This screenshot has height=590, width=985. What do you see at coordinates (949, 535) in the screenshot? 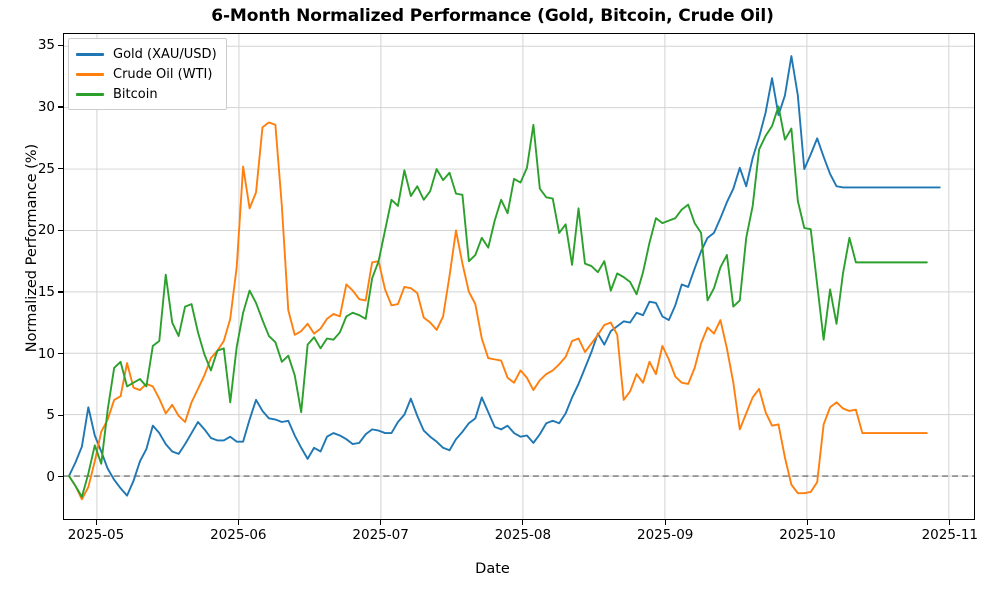
I see `x-tick-label: 2025-11` at bounding box center [949, 535].